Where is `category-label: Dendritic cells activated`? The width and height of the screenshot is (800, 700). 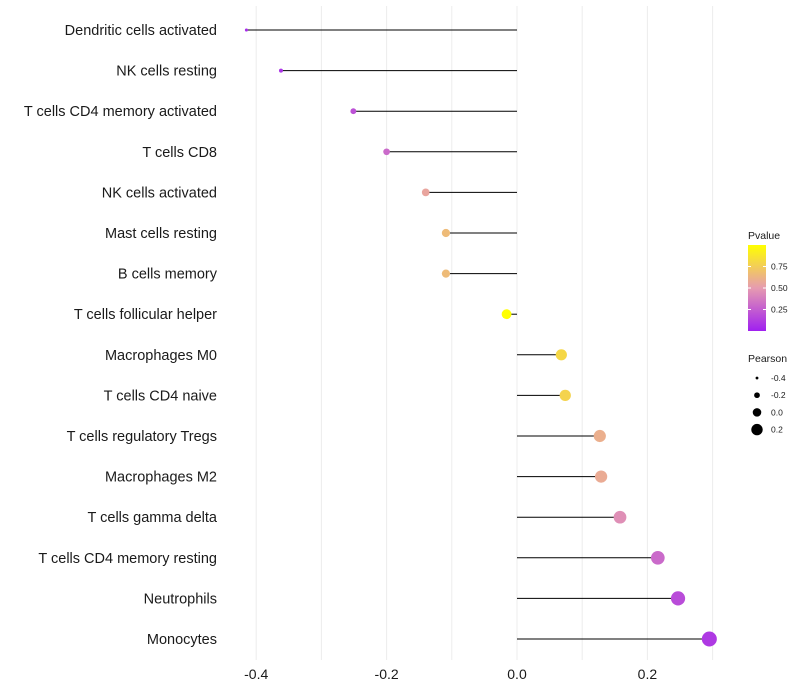
category-label: Dendritic cells activated is located at coordinates (141, 31).